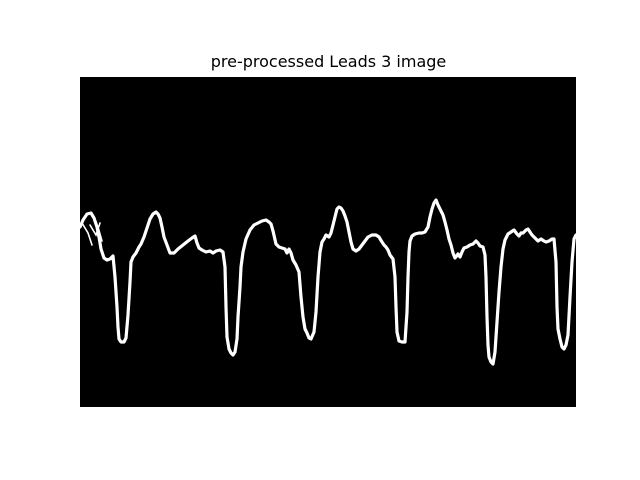  What do you see at coordinates (328, 61) in the screenshot?
I see `figure-title: pre-processed Leads 3 image` at bounding box center [328, 61].